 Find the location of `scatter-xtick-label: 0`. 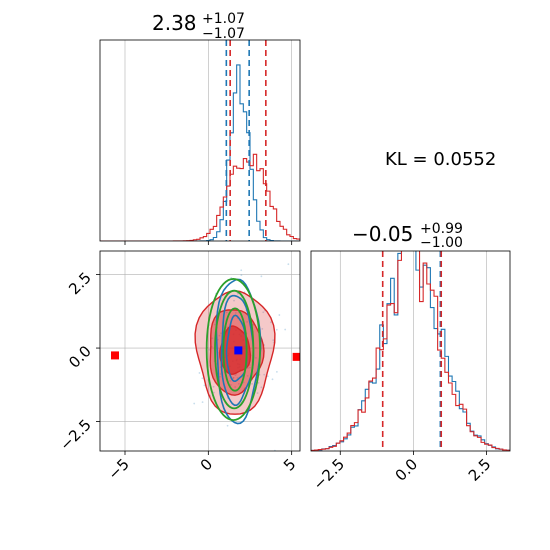

scatter-xtick-label: 0 is located at coordinates (206, 464).